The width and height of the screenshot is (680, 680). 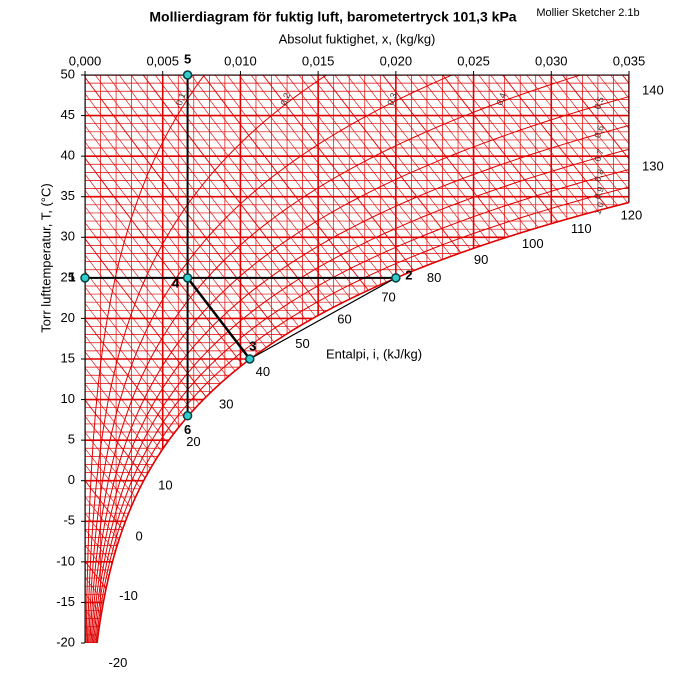 I want to click on x-axis-title: Absolut fuktighet, x, (kg/kg), so click(x=357, y=38).